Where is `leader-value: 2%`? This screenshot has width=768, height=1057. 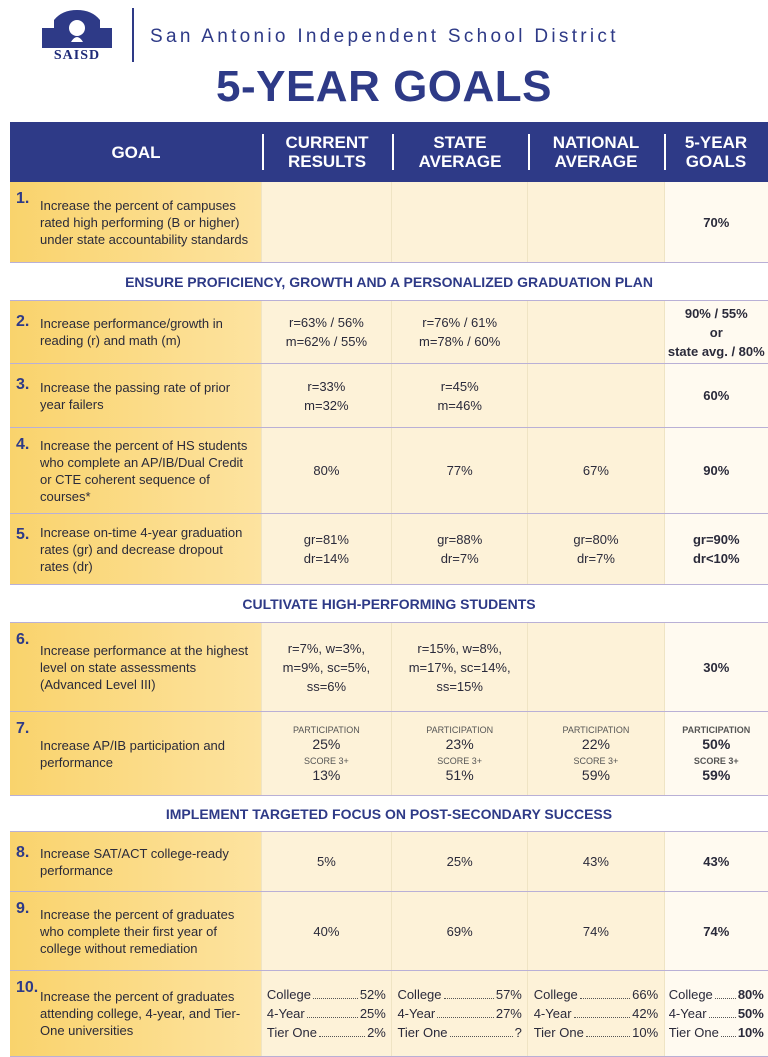
leader-value: 2% is located at coordinates (376, 1032).